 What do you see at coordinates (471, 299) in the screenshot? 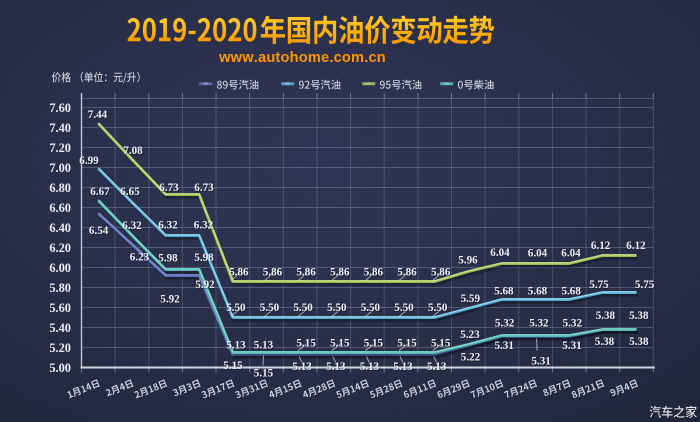
I see `svg-text: 5.59` at bounding box center [471, 299].